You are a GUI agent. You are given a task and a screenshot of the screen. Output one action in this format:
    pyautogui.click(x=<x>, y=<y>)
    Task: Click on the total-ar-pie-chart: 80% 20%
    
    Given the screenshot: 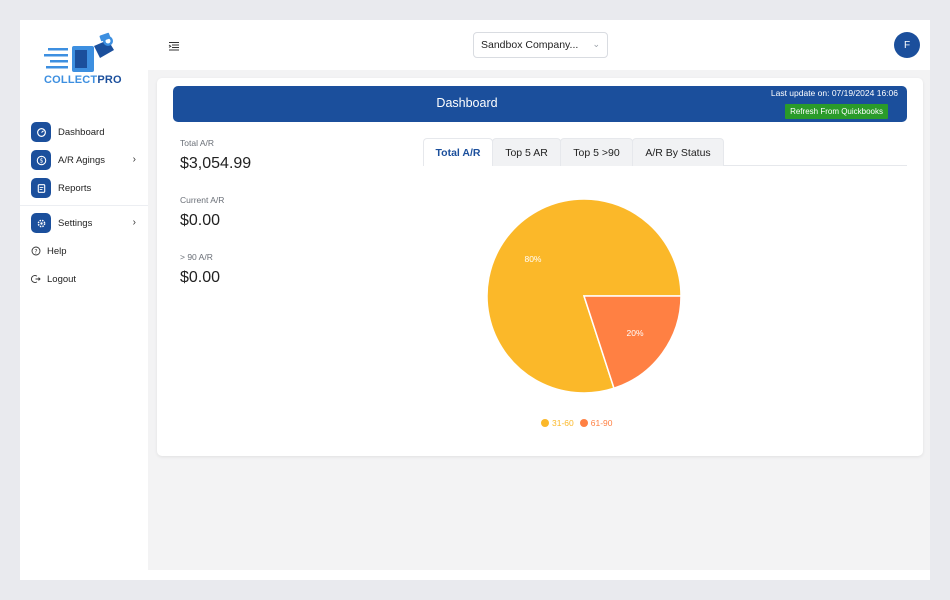 What is the action you would take?
    pyautogui.click(x=584, y=296)
    